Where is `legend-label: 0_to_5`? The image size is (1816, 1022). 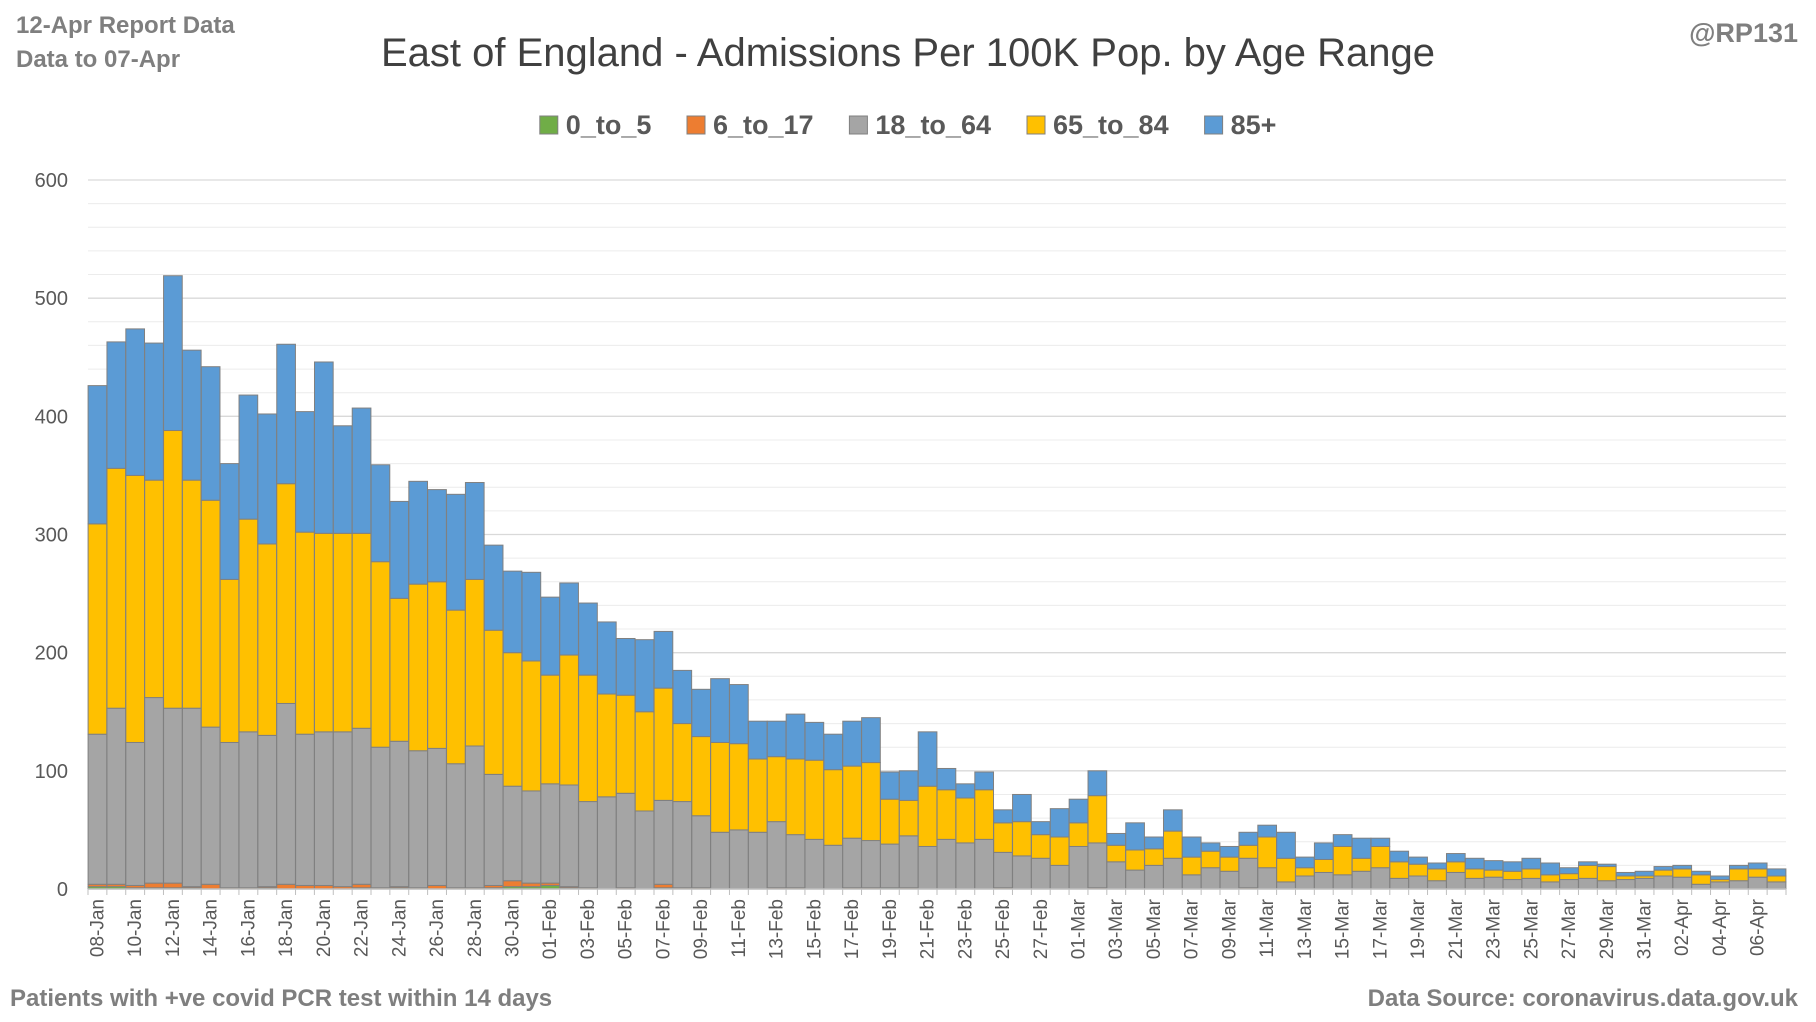
legend-label: 0_to_5 is located at coordinates (609, 125).